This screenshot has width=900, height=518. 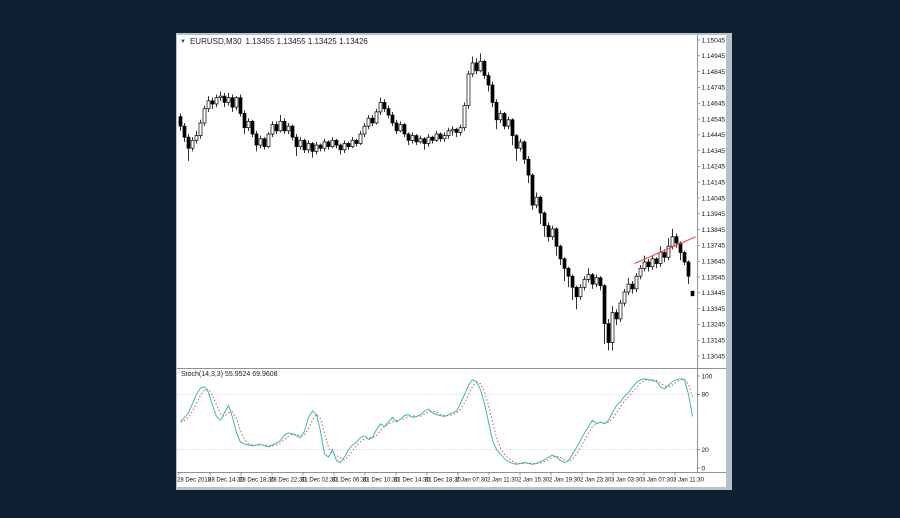 I want to click on stoch-signal-line, so click(x=436, y=421).